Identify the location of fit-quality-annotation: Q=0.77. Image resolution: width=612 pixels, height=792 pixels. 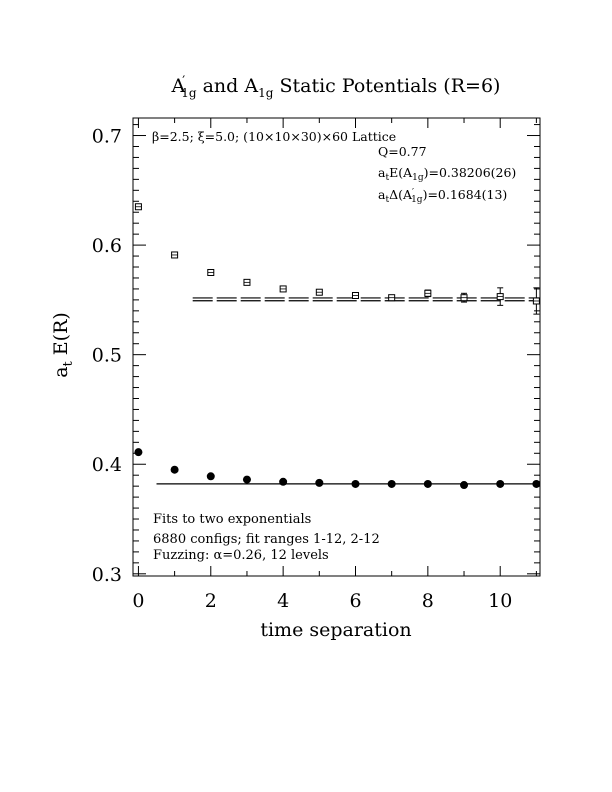
(402, 151).